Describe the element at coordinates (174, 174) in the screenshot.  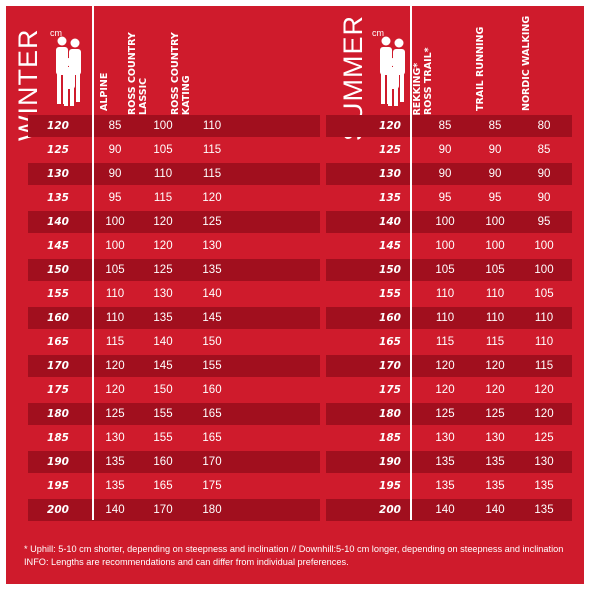
I see `winter-table-row: 130 90 110 115` at that location.